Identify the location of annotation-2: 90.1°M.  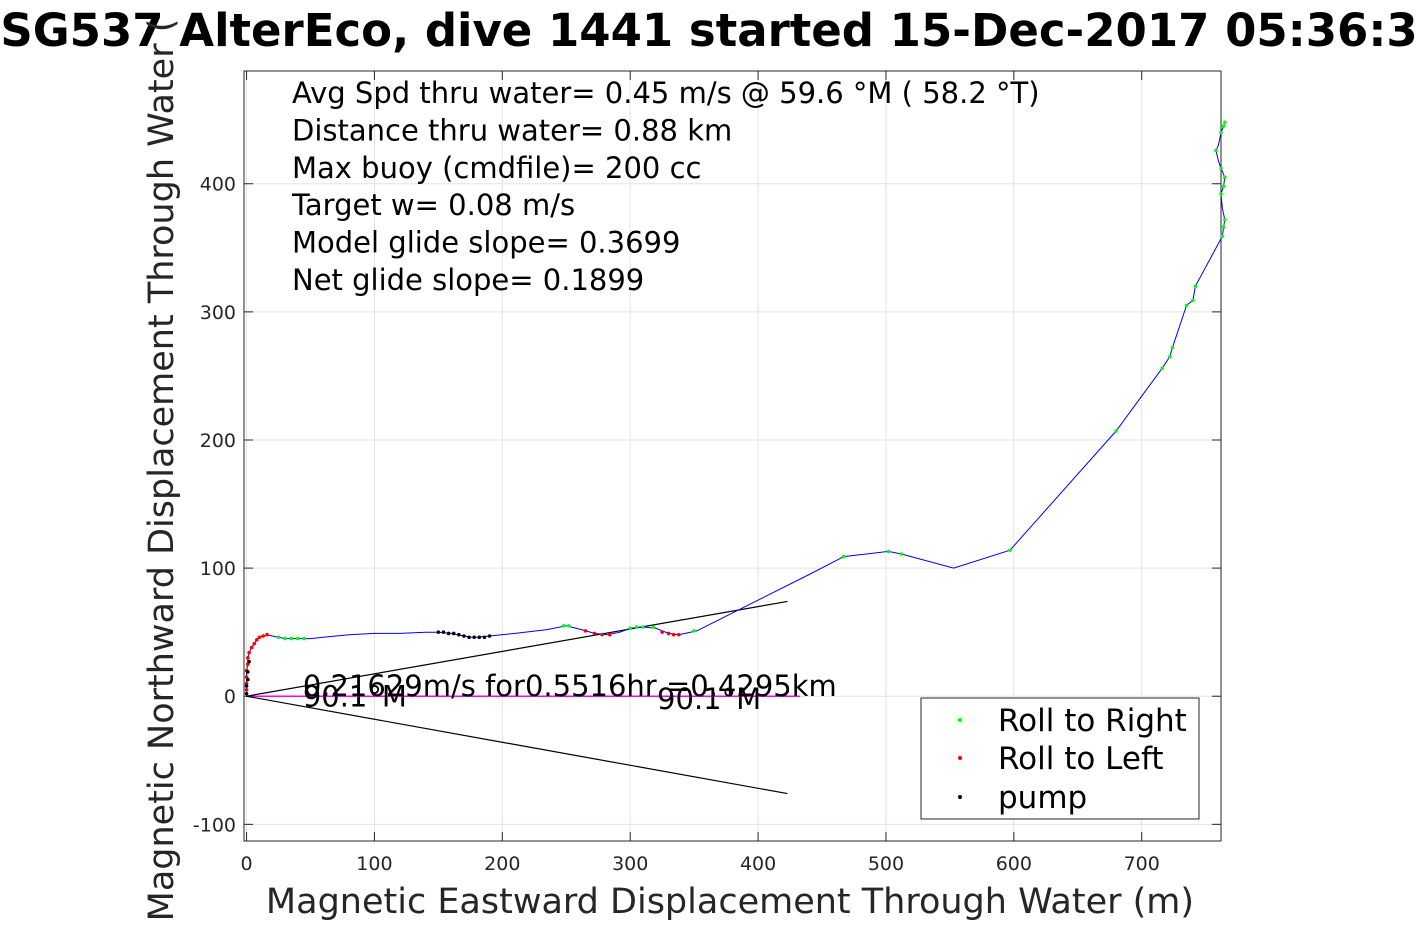
(709, 699).